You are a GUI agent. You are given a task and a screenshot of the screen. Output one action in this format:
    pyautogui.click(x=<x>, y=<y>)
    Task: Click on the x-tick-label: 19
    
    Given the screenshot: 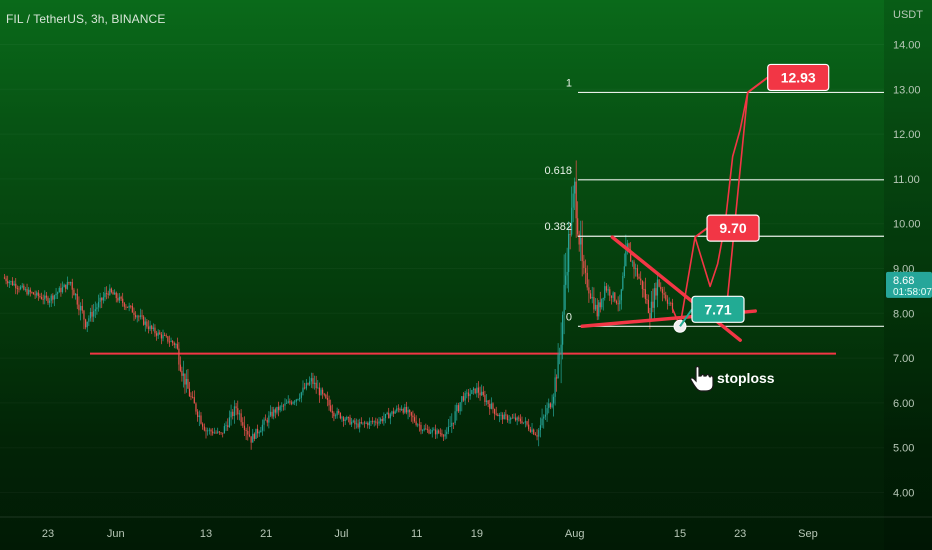 What is the action you would take?
    pyautogui.click(x=477, y=534)
    